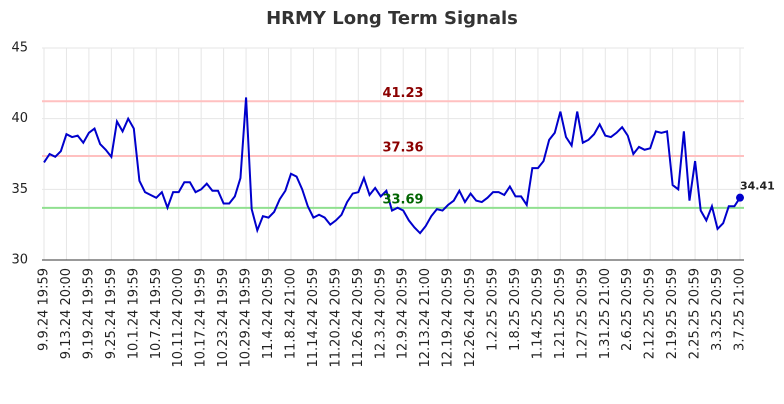 This screenshot has width=784, height=404. Describe the element at coordinates (111, 313) in the screenshot. I see `x-tick-label: 9.25.24 19:59` at that location.